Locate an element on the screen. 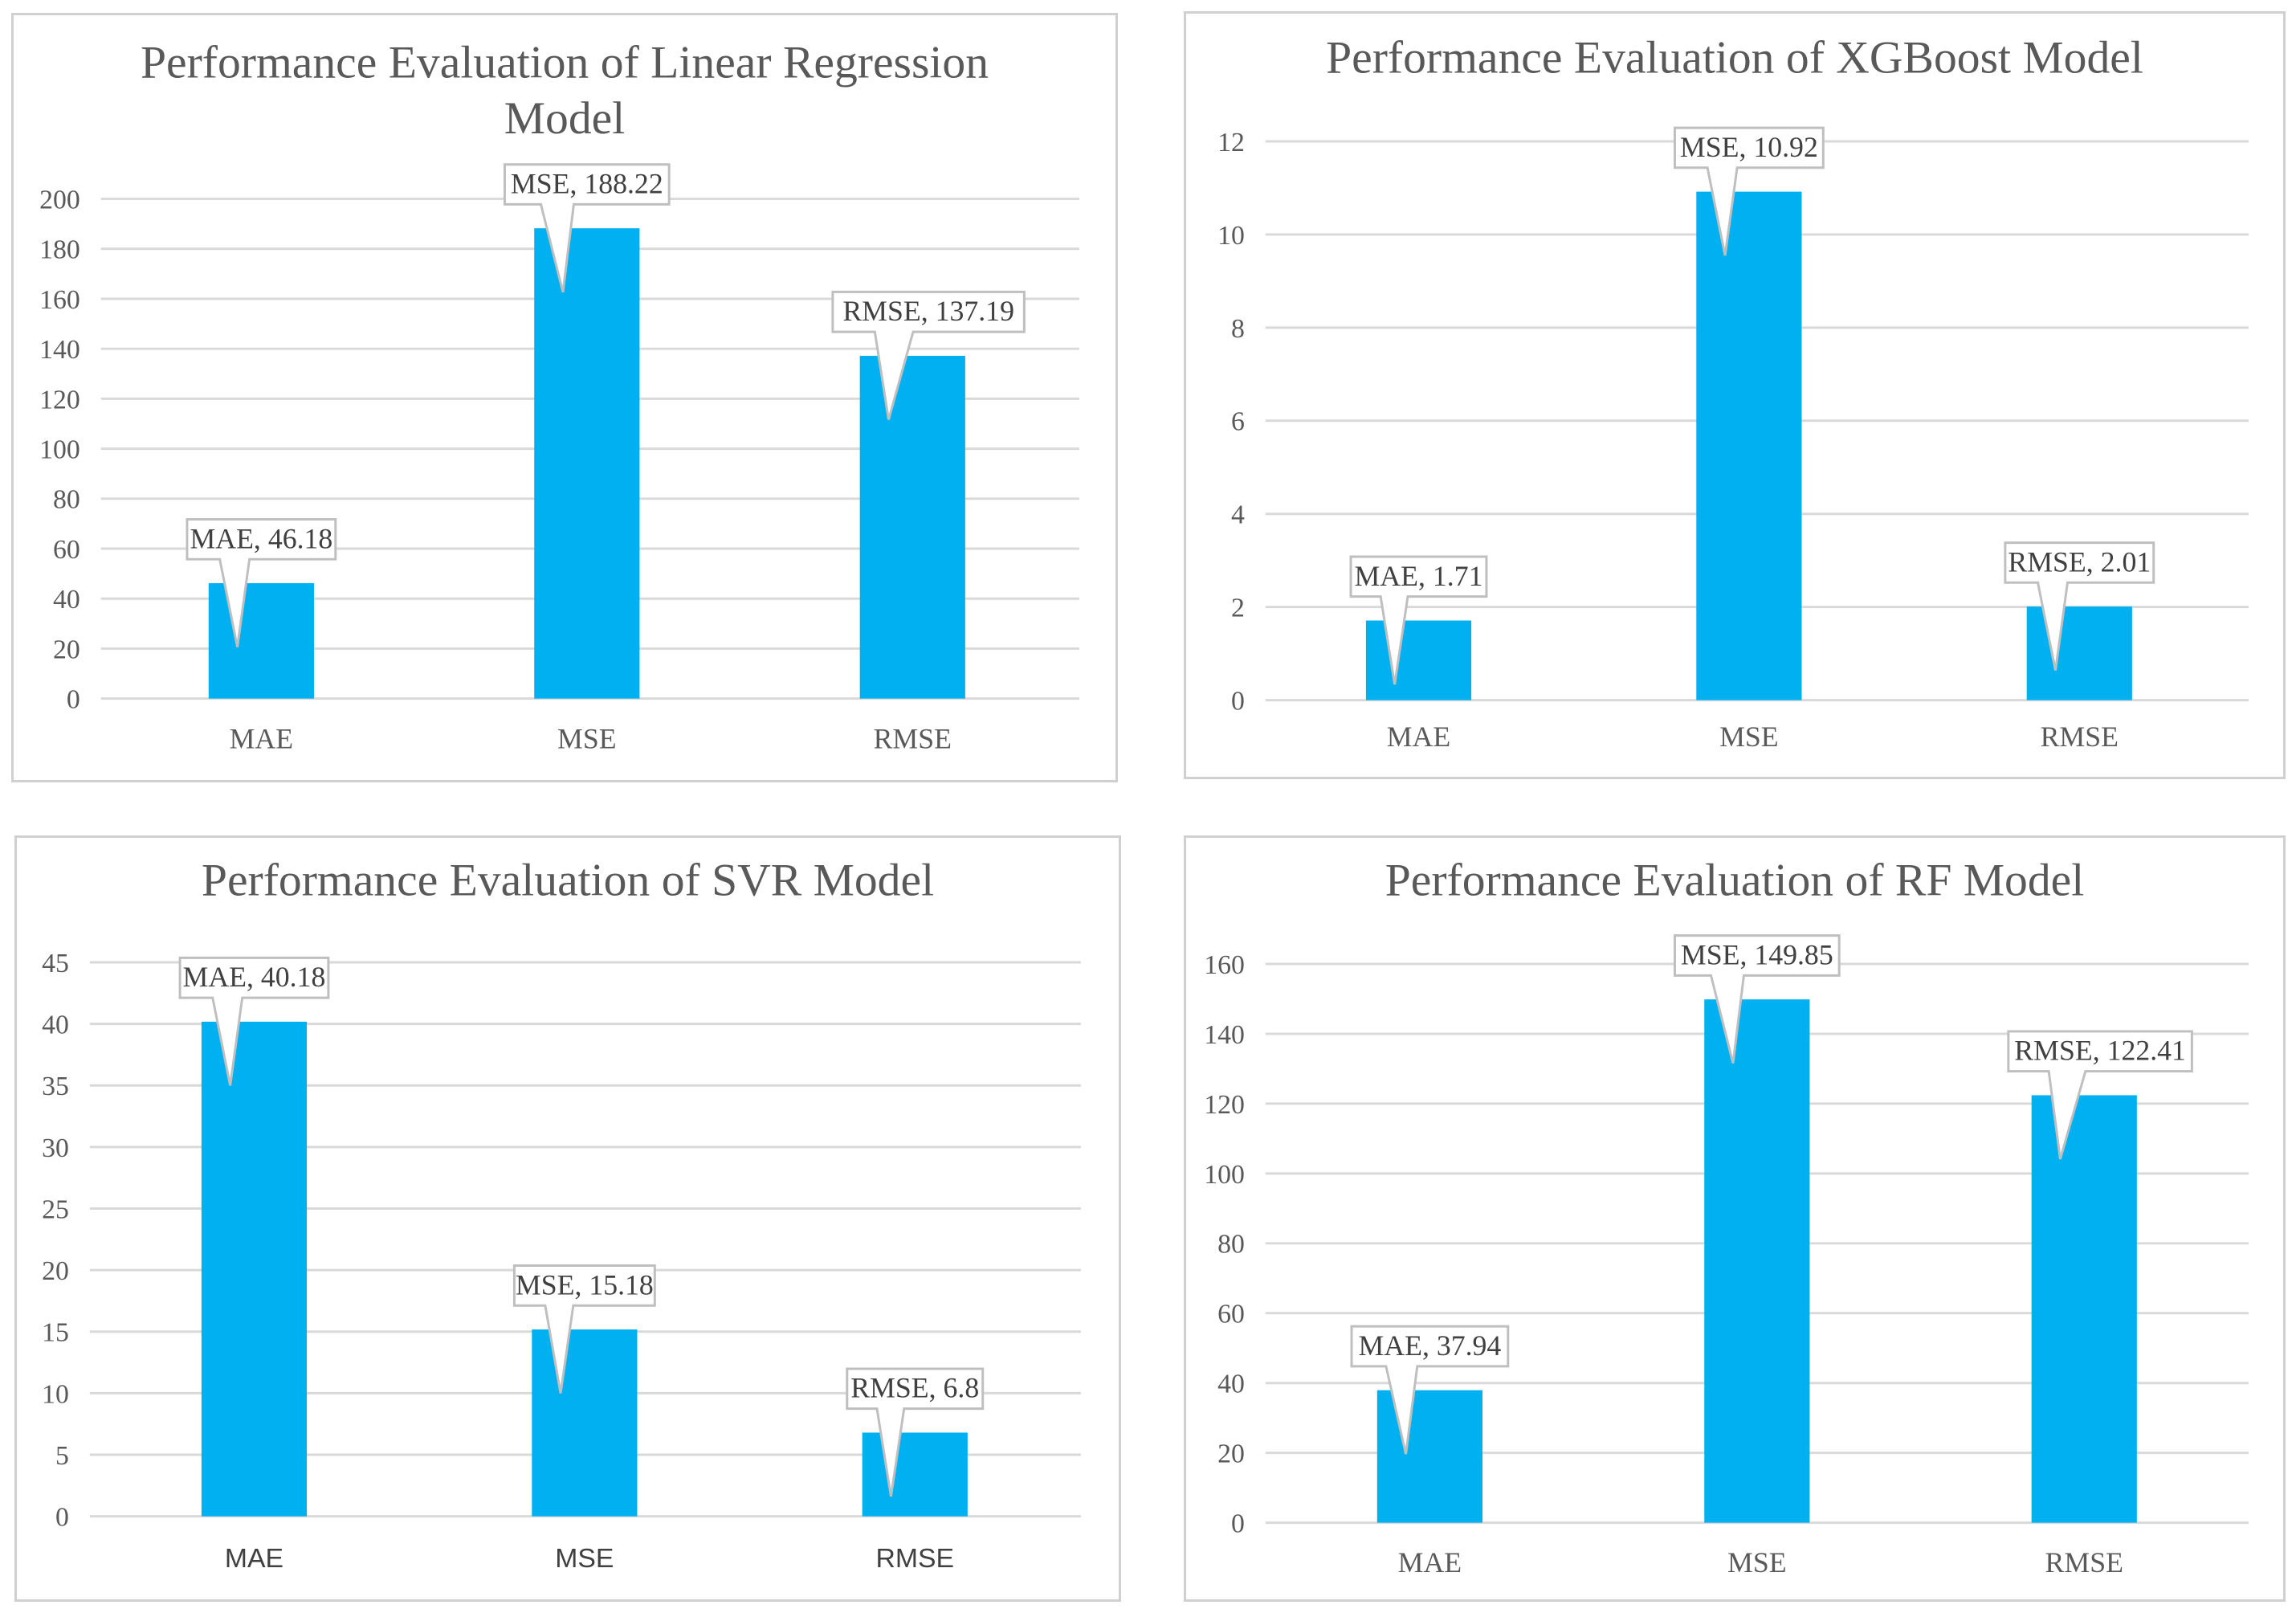  y-tick-label: 15 is located at coordinates (56, 1333).